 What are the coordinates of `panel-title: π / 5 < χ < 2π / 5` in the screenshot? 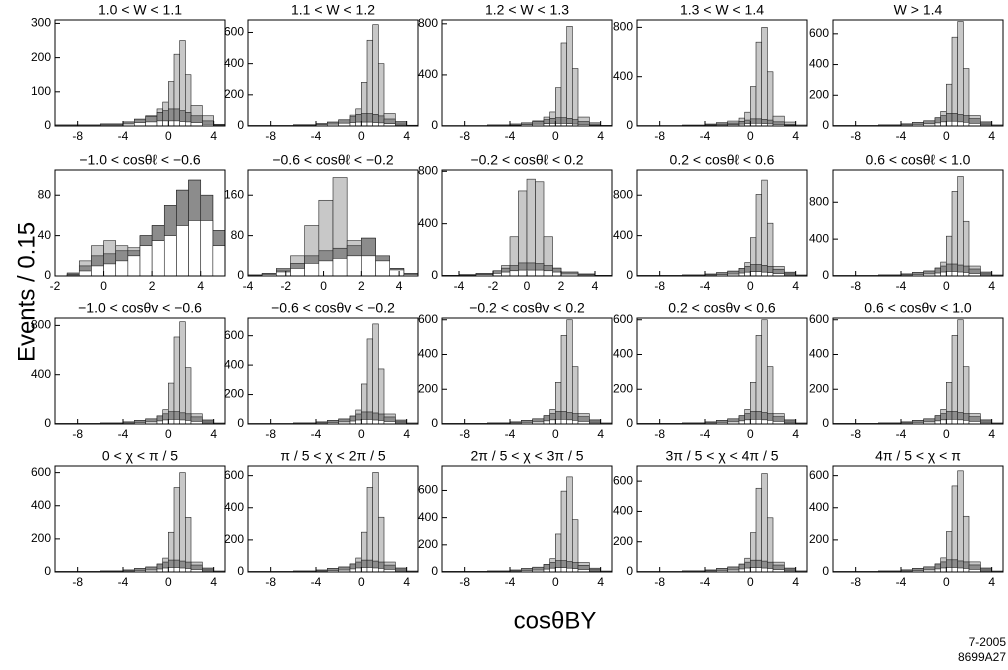 It's located at (332, 456).